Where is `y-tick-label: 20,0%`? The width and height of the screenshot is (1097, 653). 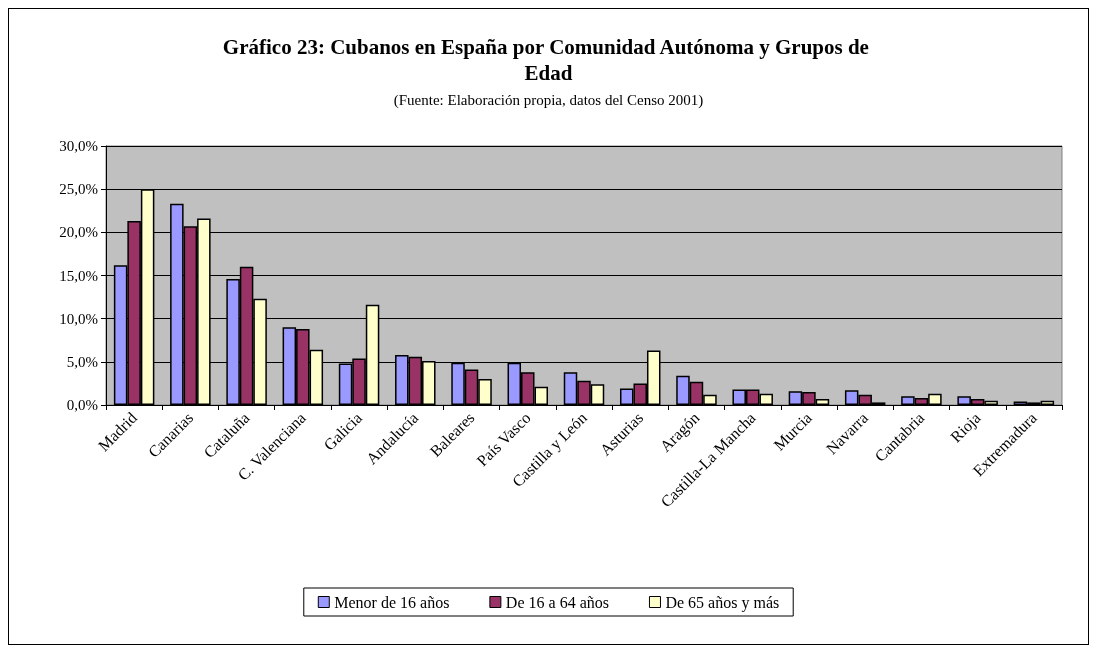
y-tick-label: 20,0% is located at coordinates (78, 232).